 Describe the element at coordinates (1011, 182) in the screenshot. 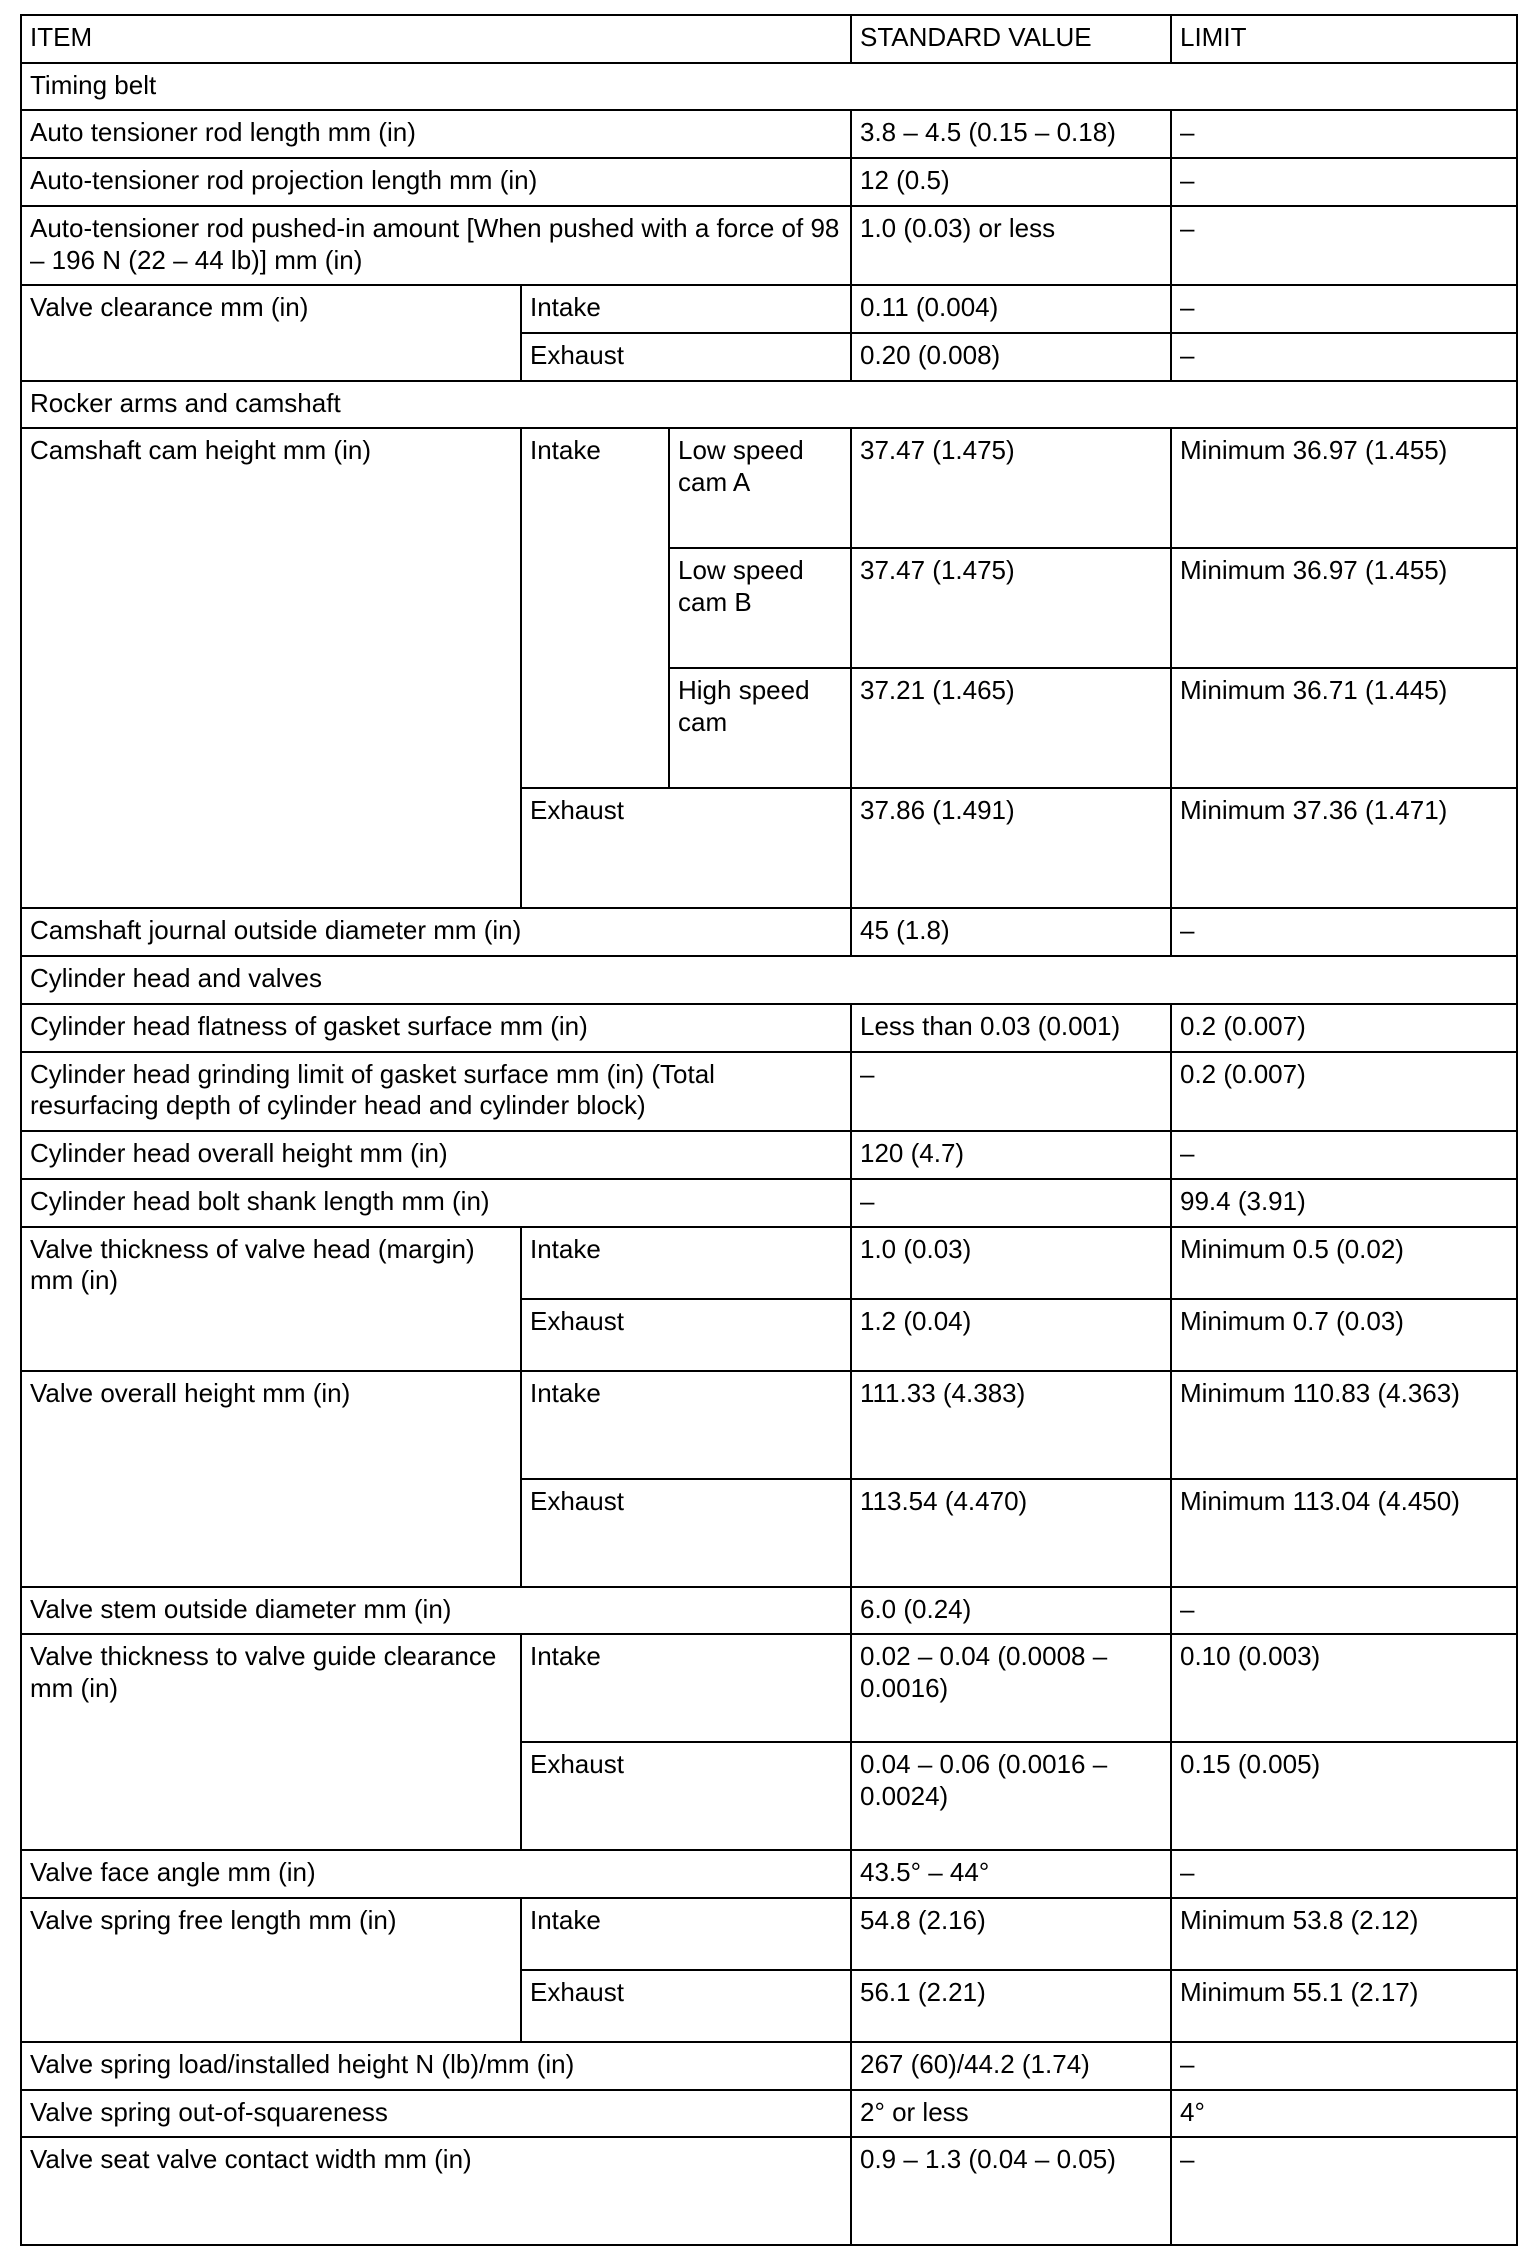

I see `row-standard-value: 12 (0.5)` at that location.